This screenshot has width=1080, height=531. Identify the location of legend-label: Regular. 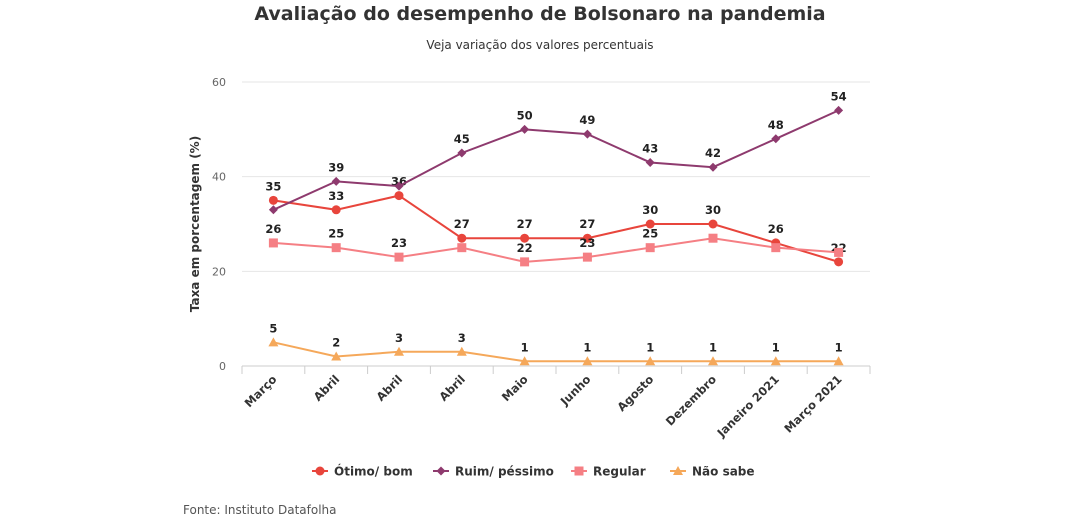
(619, 472).